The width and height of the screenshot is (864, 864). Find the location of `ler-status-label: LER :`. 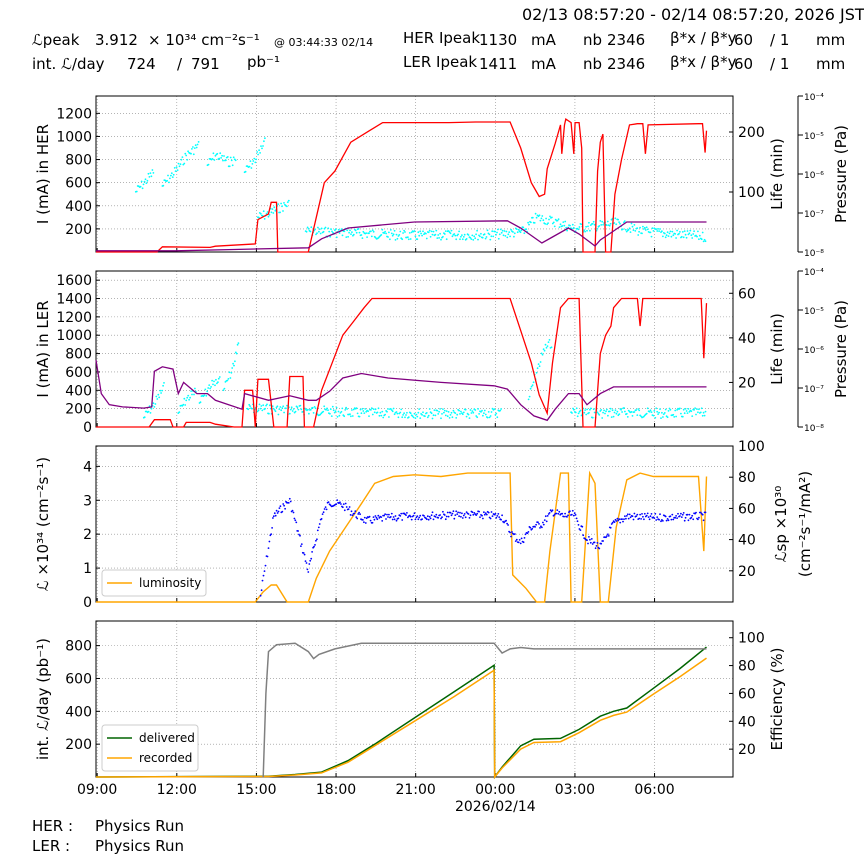

ler-status-label: LER : is located at coordinates (51, 846).